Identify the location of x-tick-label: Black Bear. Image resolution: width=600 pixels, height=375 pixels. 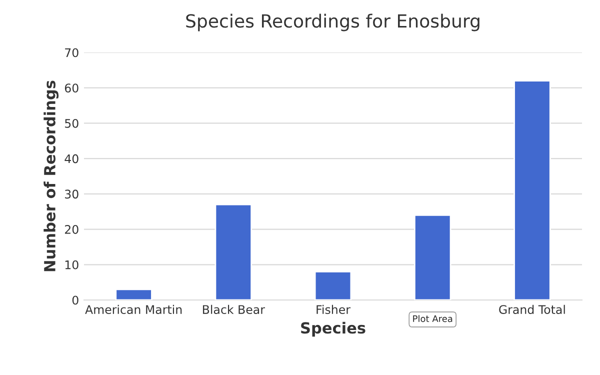
(233, 309).